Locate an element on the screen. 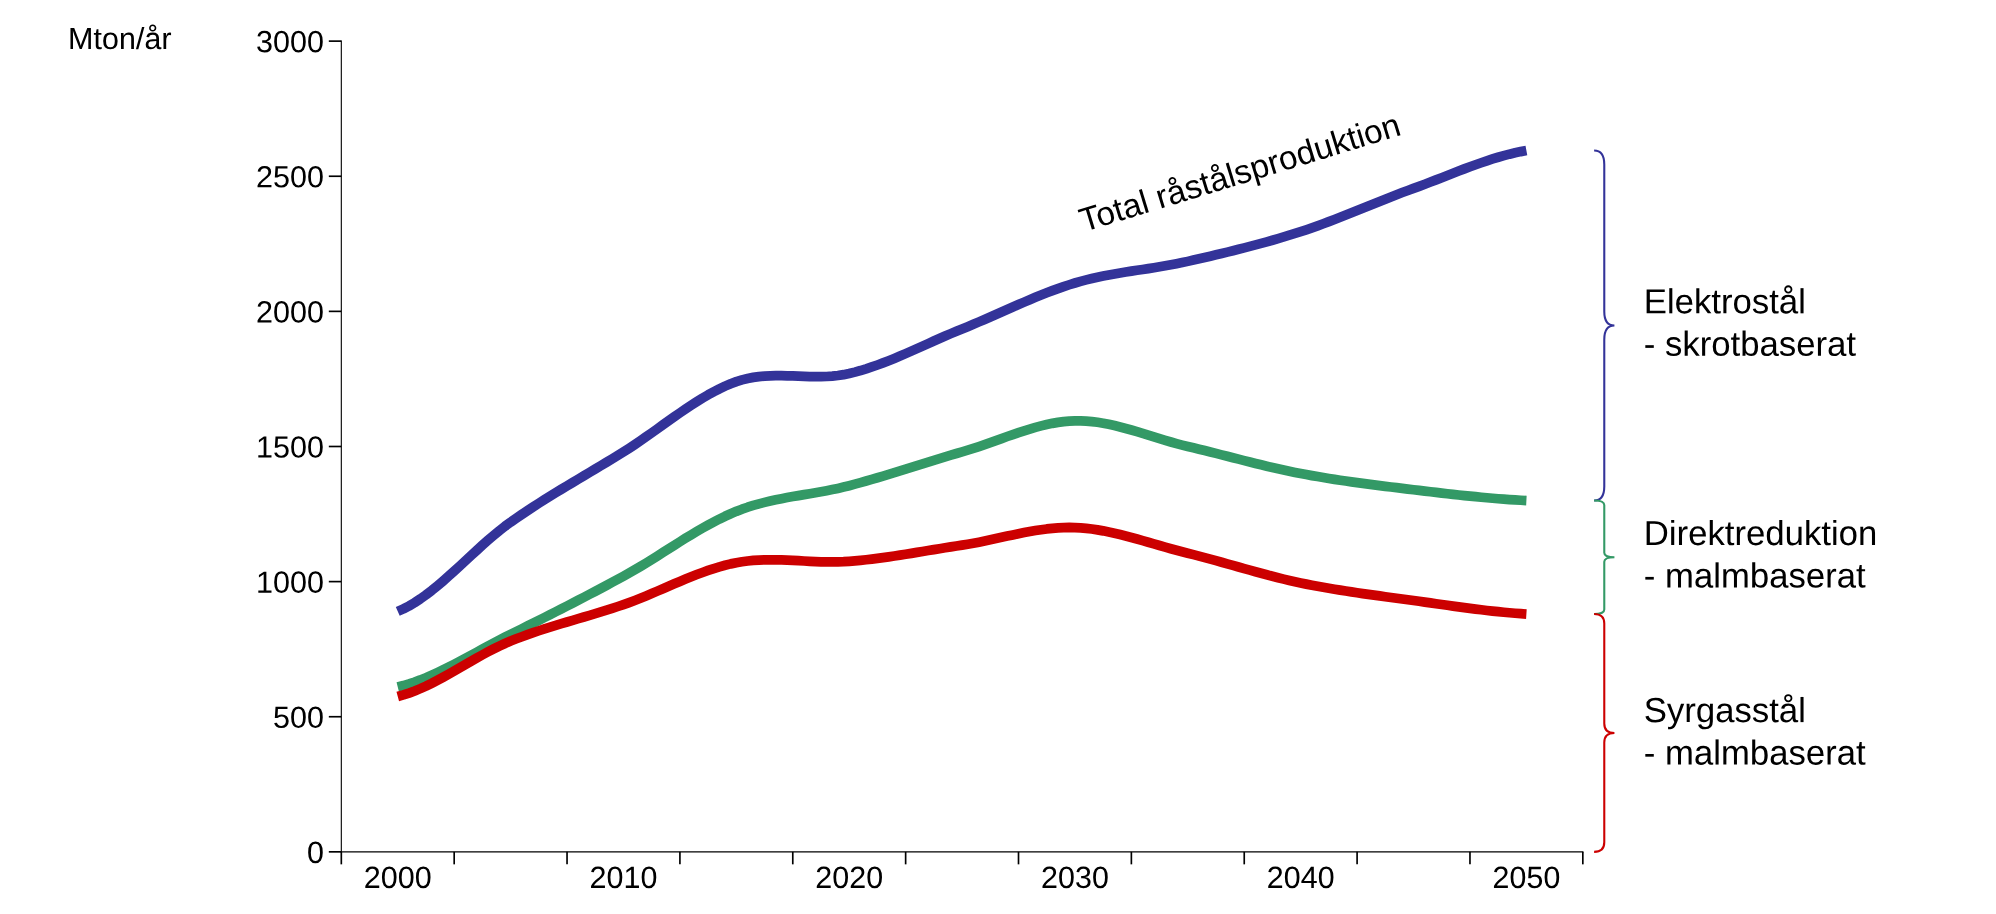  y-tick-label: 0 is located at coordinates (315, 852).